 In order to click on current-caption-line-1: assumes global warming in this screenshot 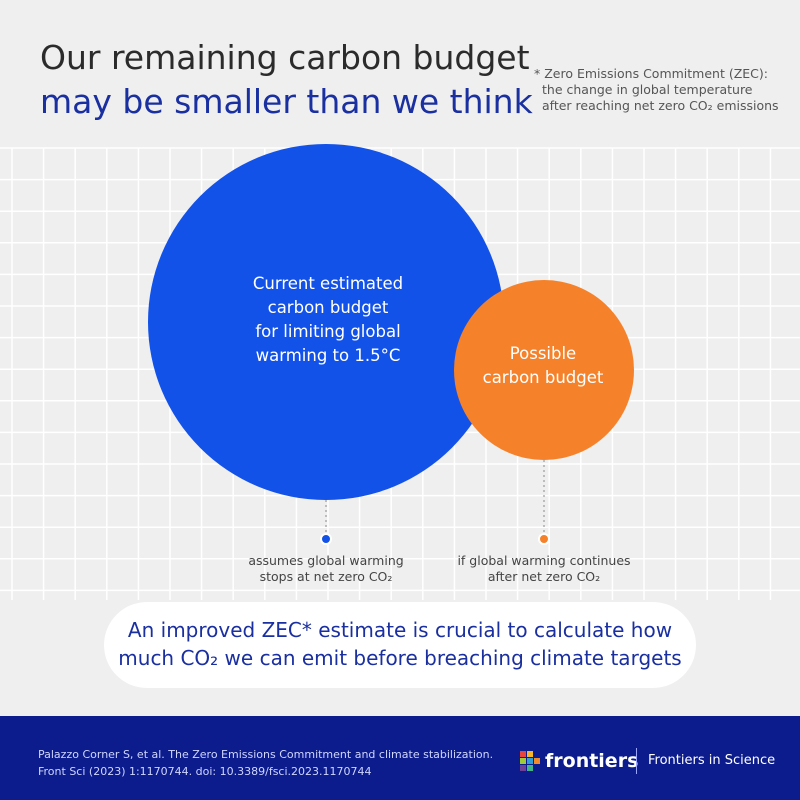, I will do `click(326, 560)`.